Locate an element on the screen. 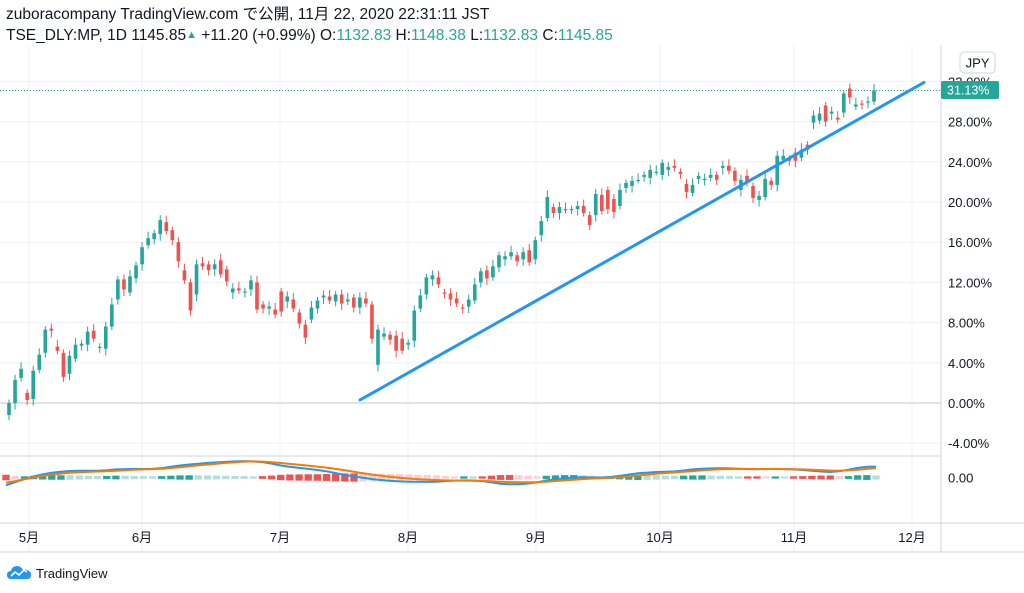  high-label: H: is located at coordinates (403, 35).